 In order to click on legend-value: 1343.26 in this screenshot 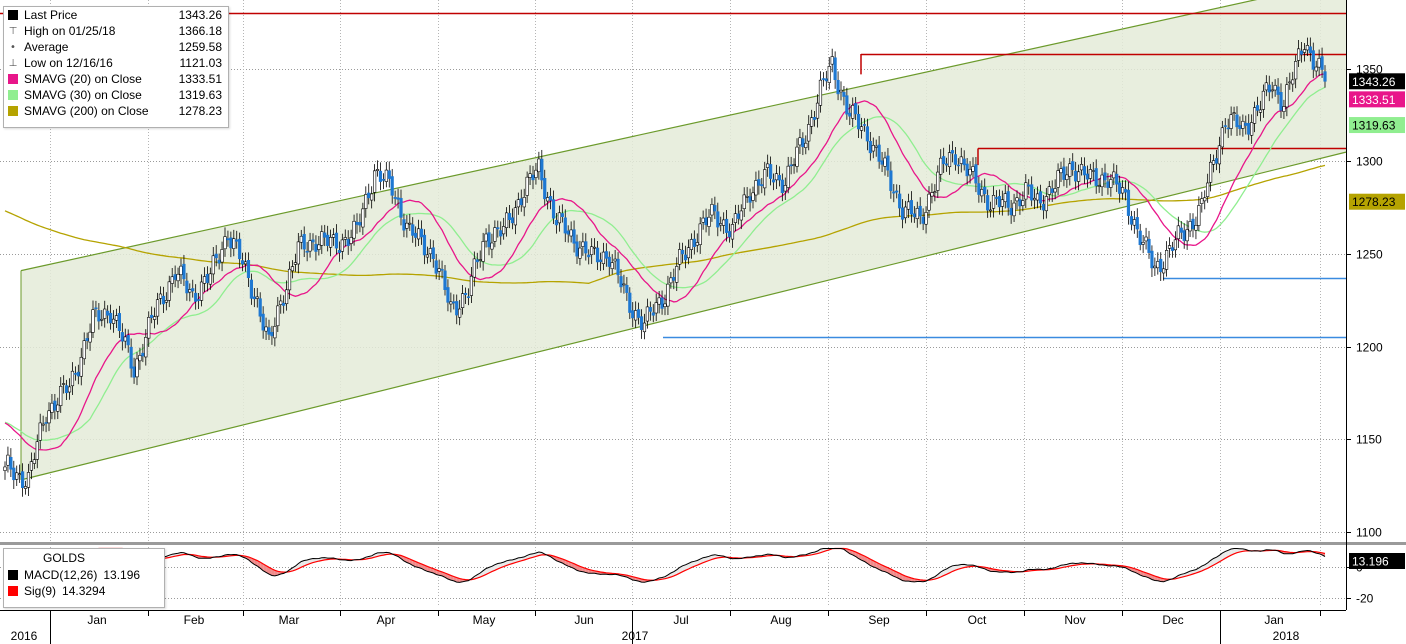, I will do `click(200, 15)`.